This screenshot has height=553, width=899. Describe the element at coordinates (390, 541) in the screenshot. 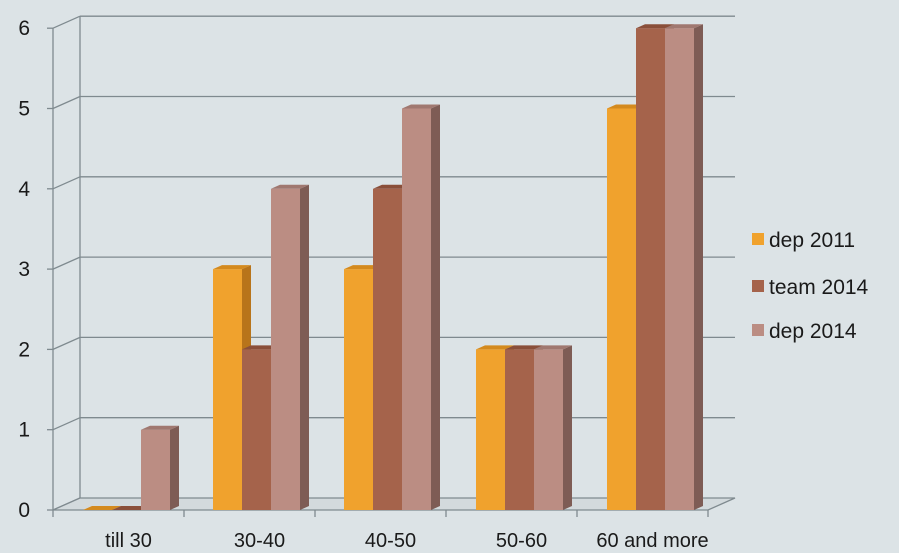

I see `x-tick-label: 40-50` at that location.